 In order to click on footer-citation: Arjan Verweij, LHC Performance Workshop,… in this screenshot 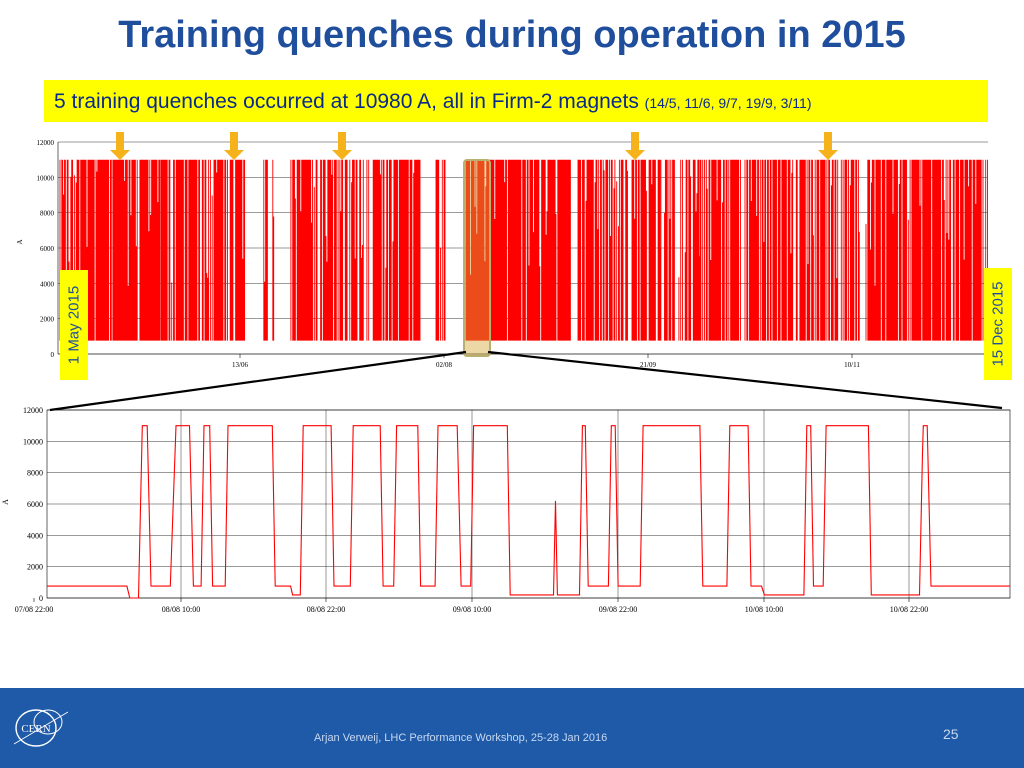, I will do `click(461, 738)`.